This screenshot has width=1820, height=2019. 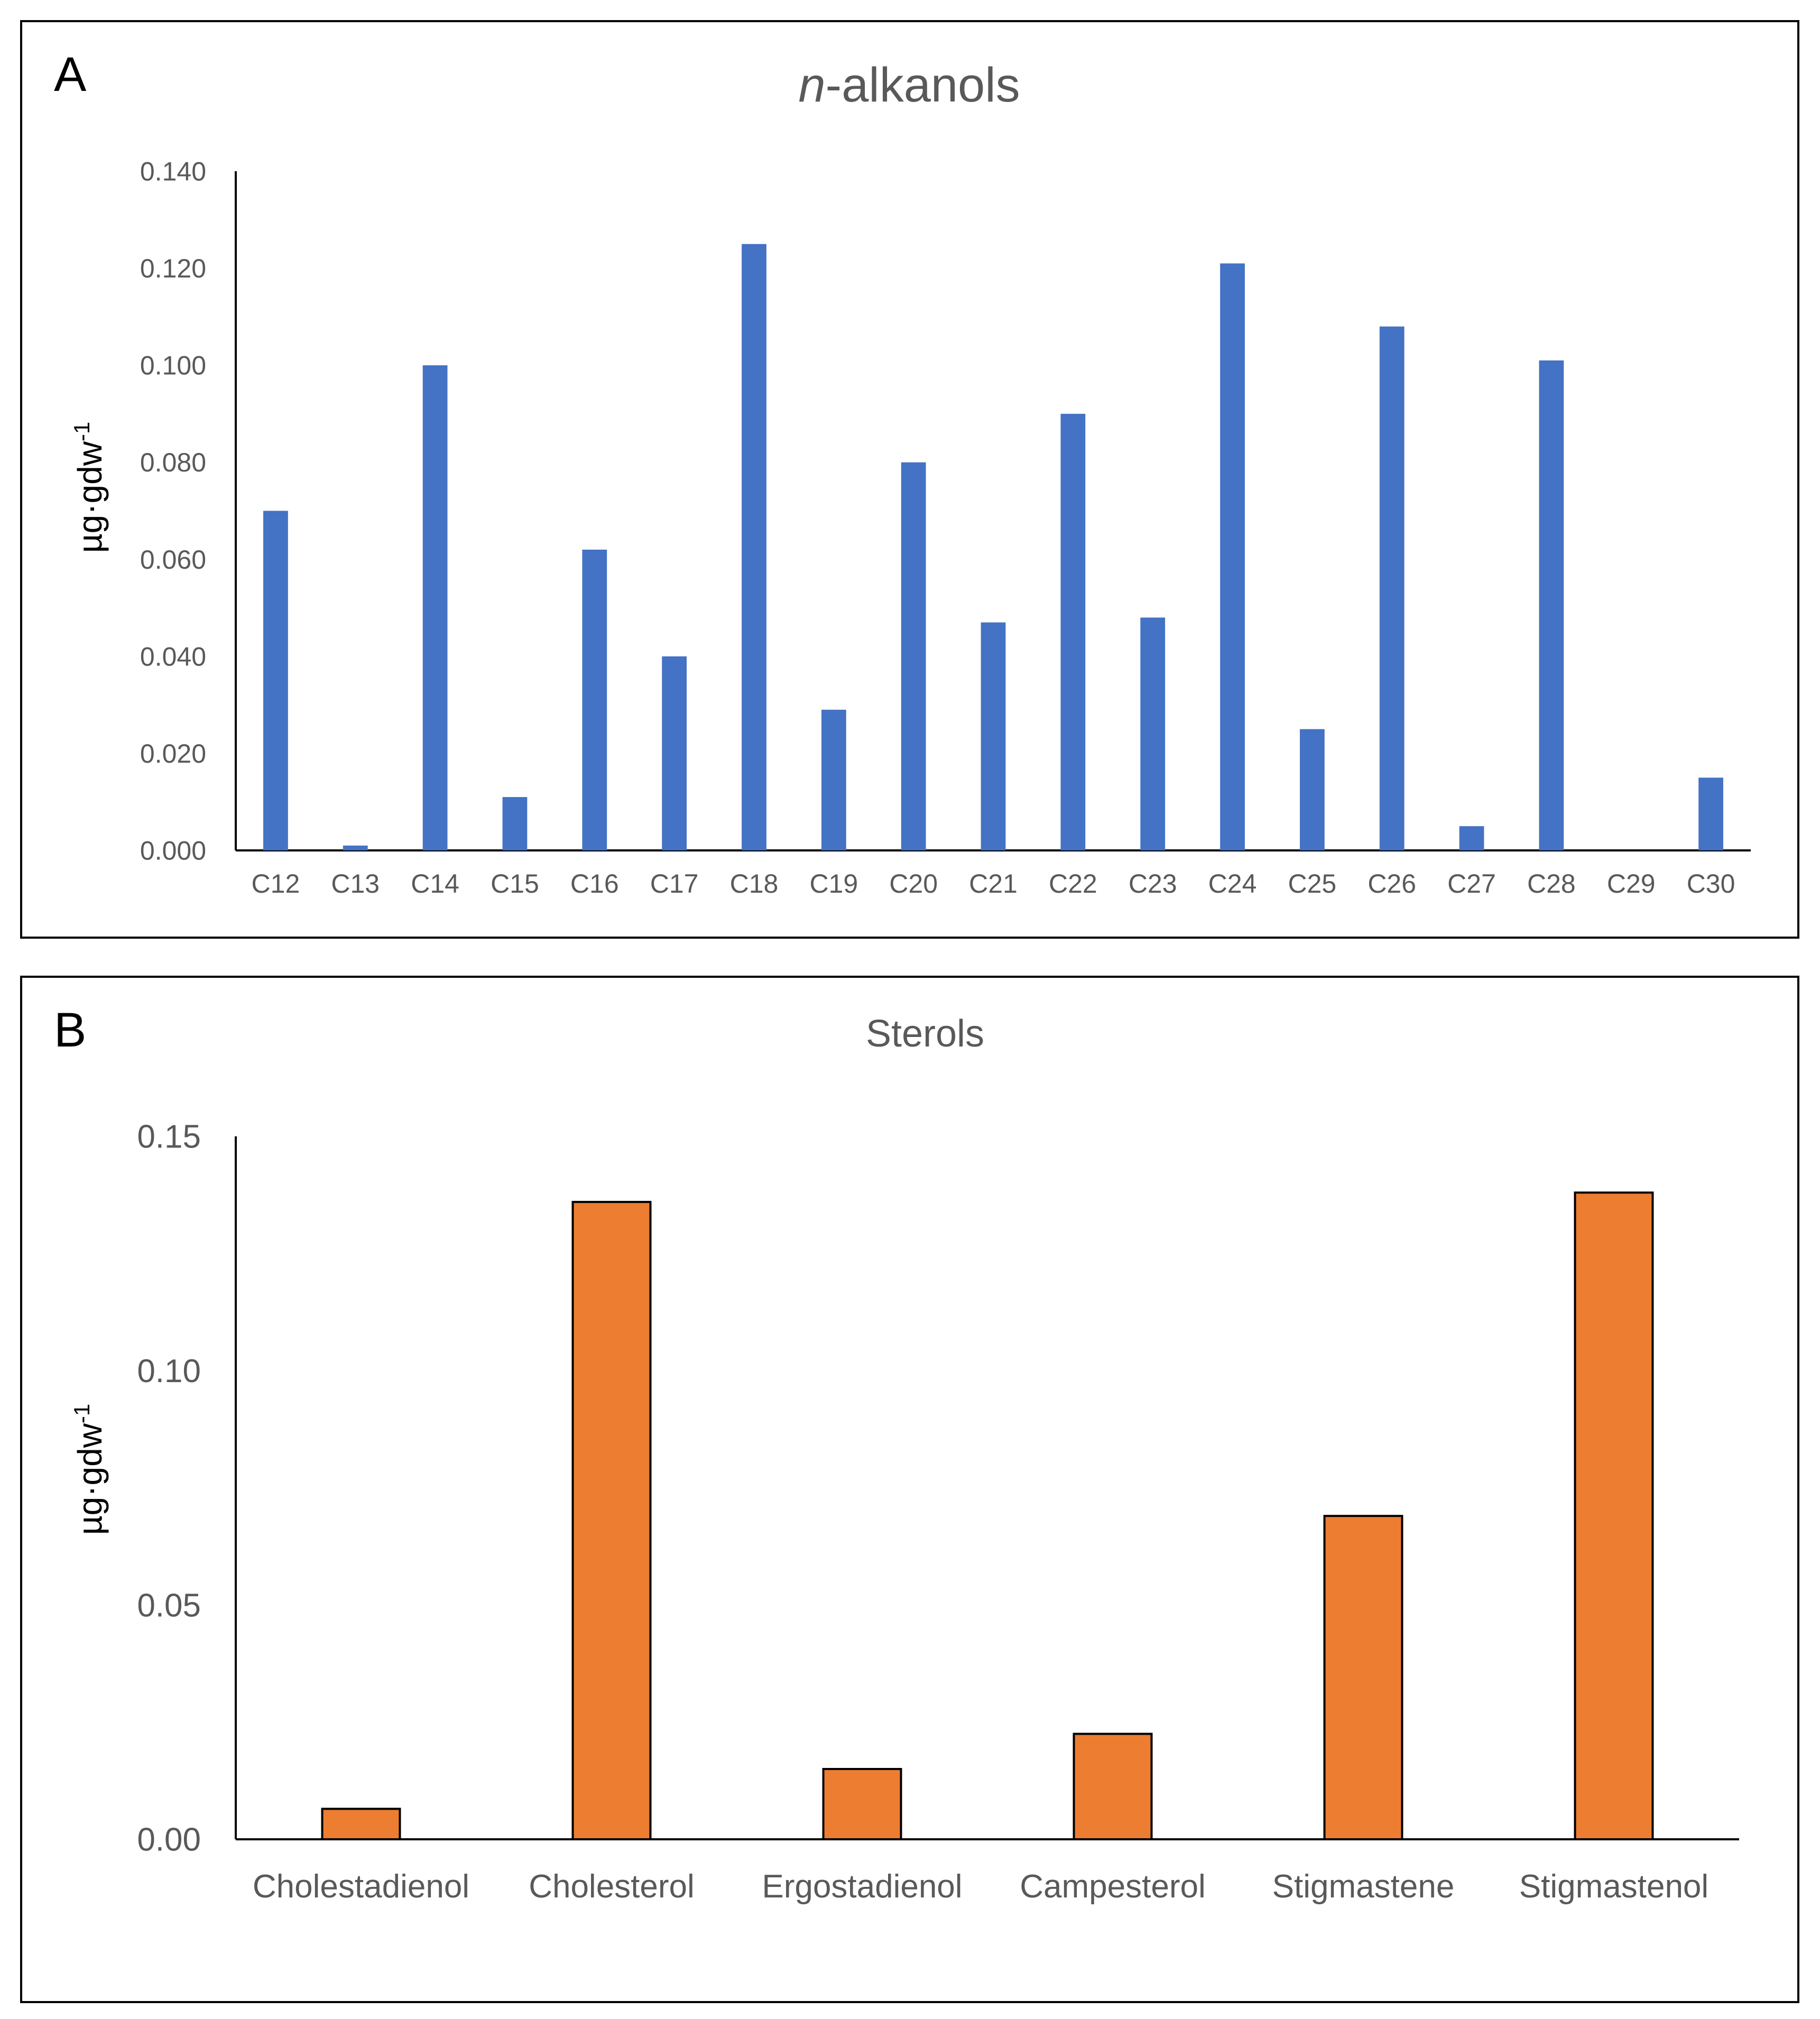 What do you see at coordinates (71, 74) in the screenshot?
I see `panel-letter-a: A` at bounding box center [71, 74].